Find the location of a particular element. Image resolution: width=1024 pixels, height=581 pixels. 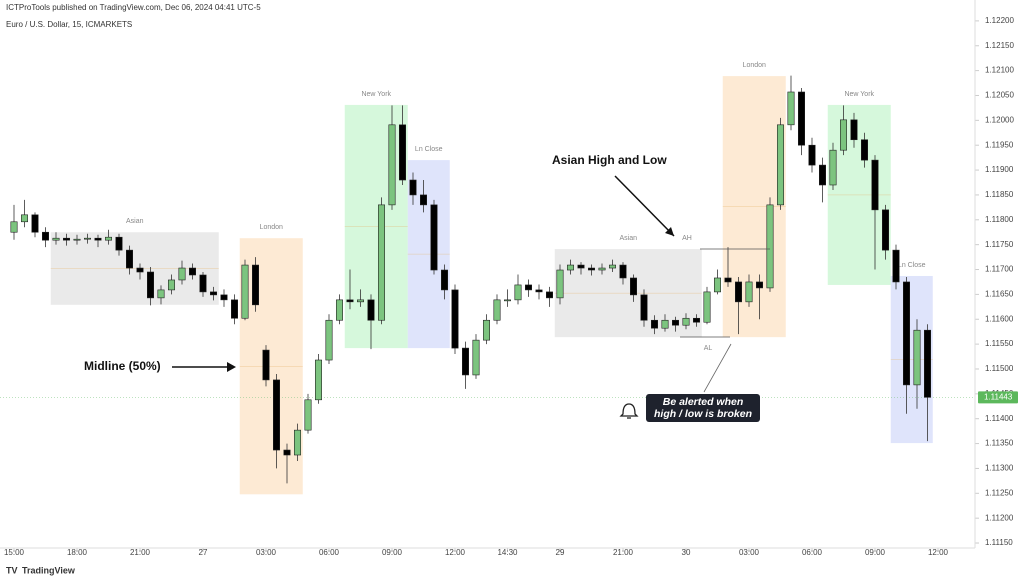

y-tick-label: 1.11650 is located at coordinates (999, 293).